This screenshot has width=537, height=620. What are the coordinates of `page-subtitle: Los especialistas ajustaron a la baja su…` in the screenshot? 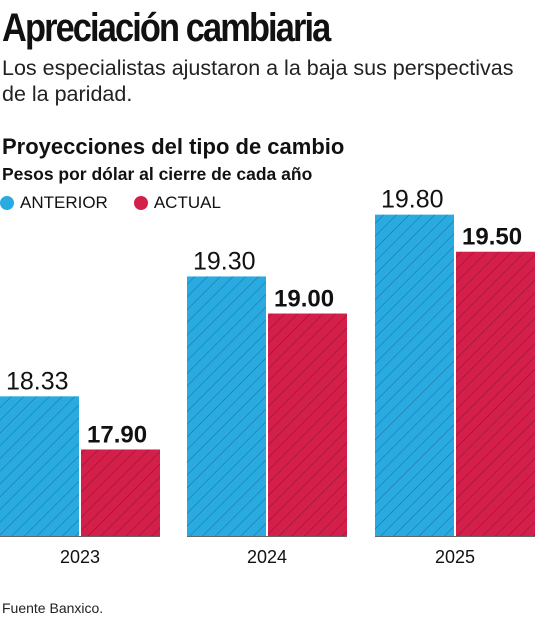 It's located at (258, 81).